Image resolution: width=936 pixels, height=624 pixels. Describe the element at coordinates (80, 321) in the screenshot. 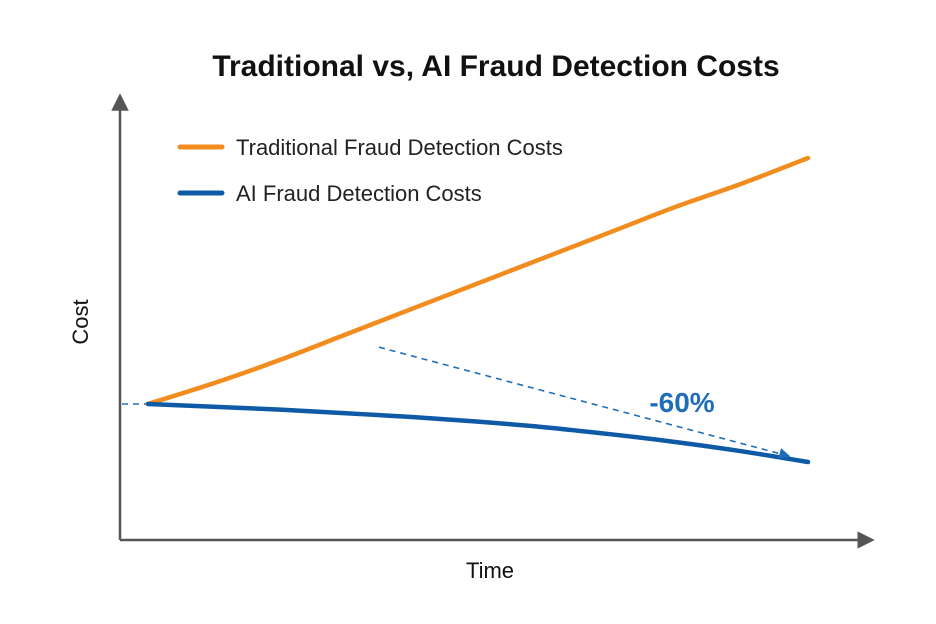

I see `y-axis-label: Cost` at that location.